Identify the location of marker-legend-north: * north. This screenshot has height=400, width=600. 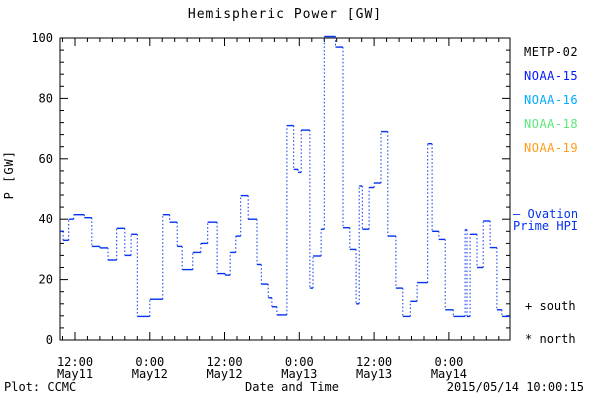
(550, 339).